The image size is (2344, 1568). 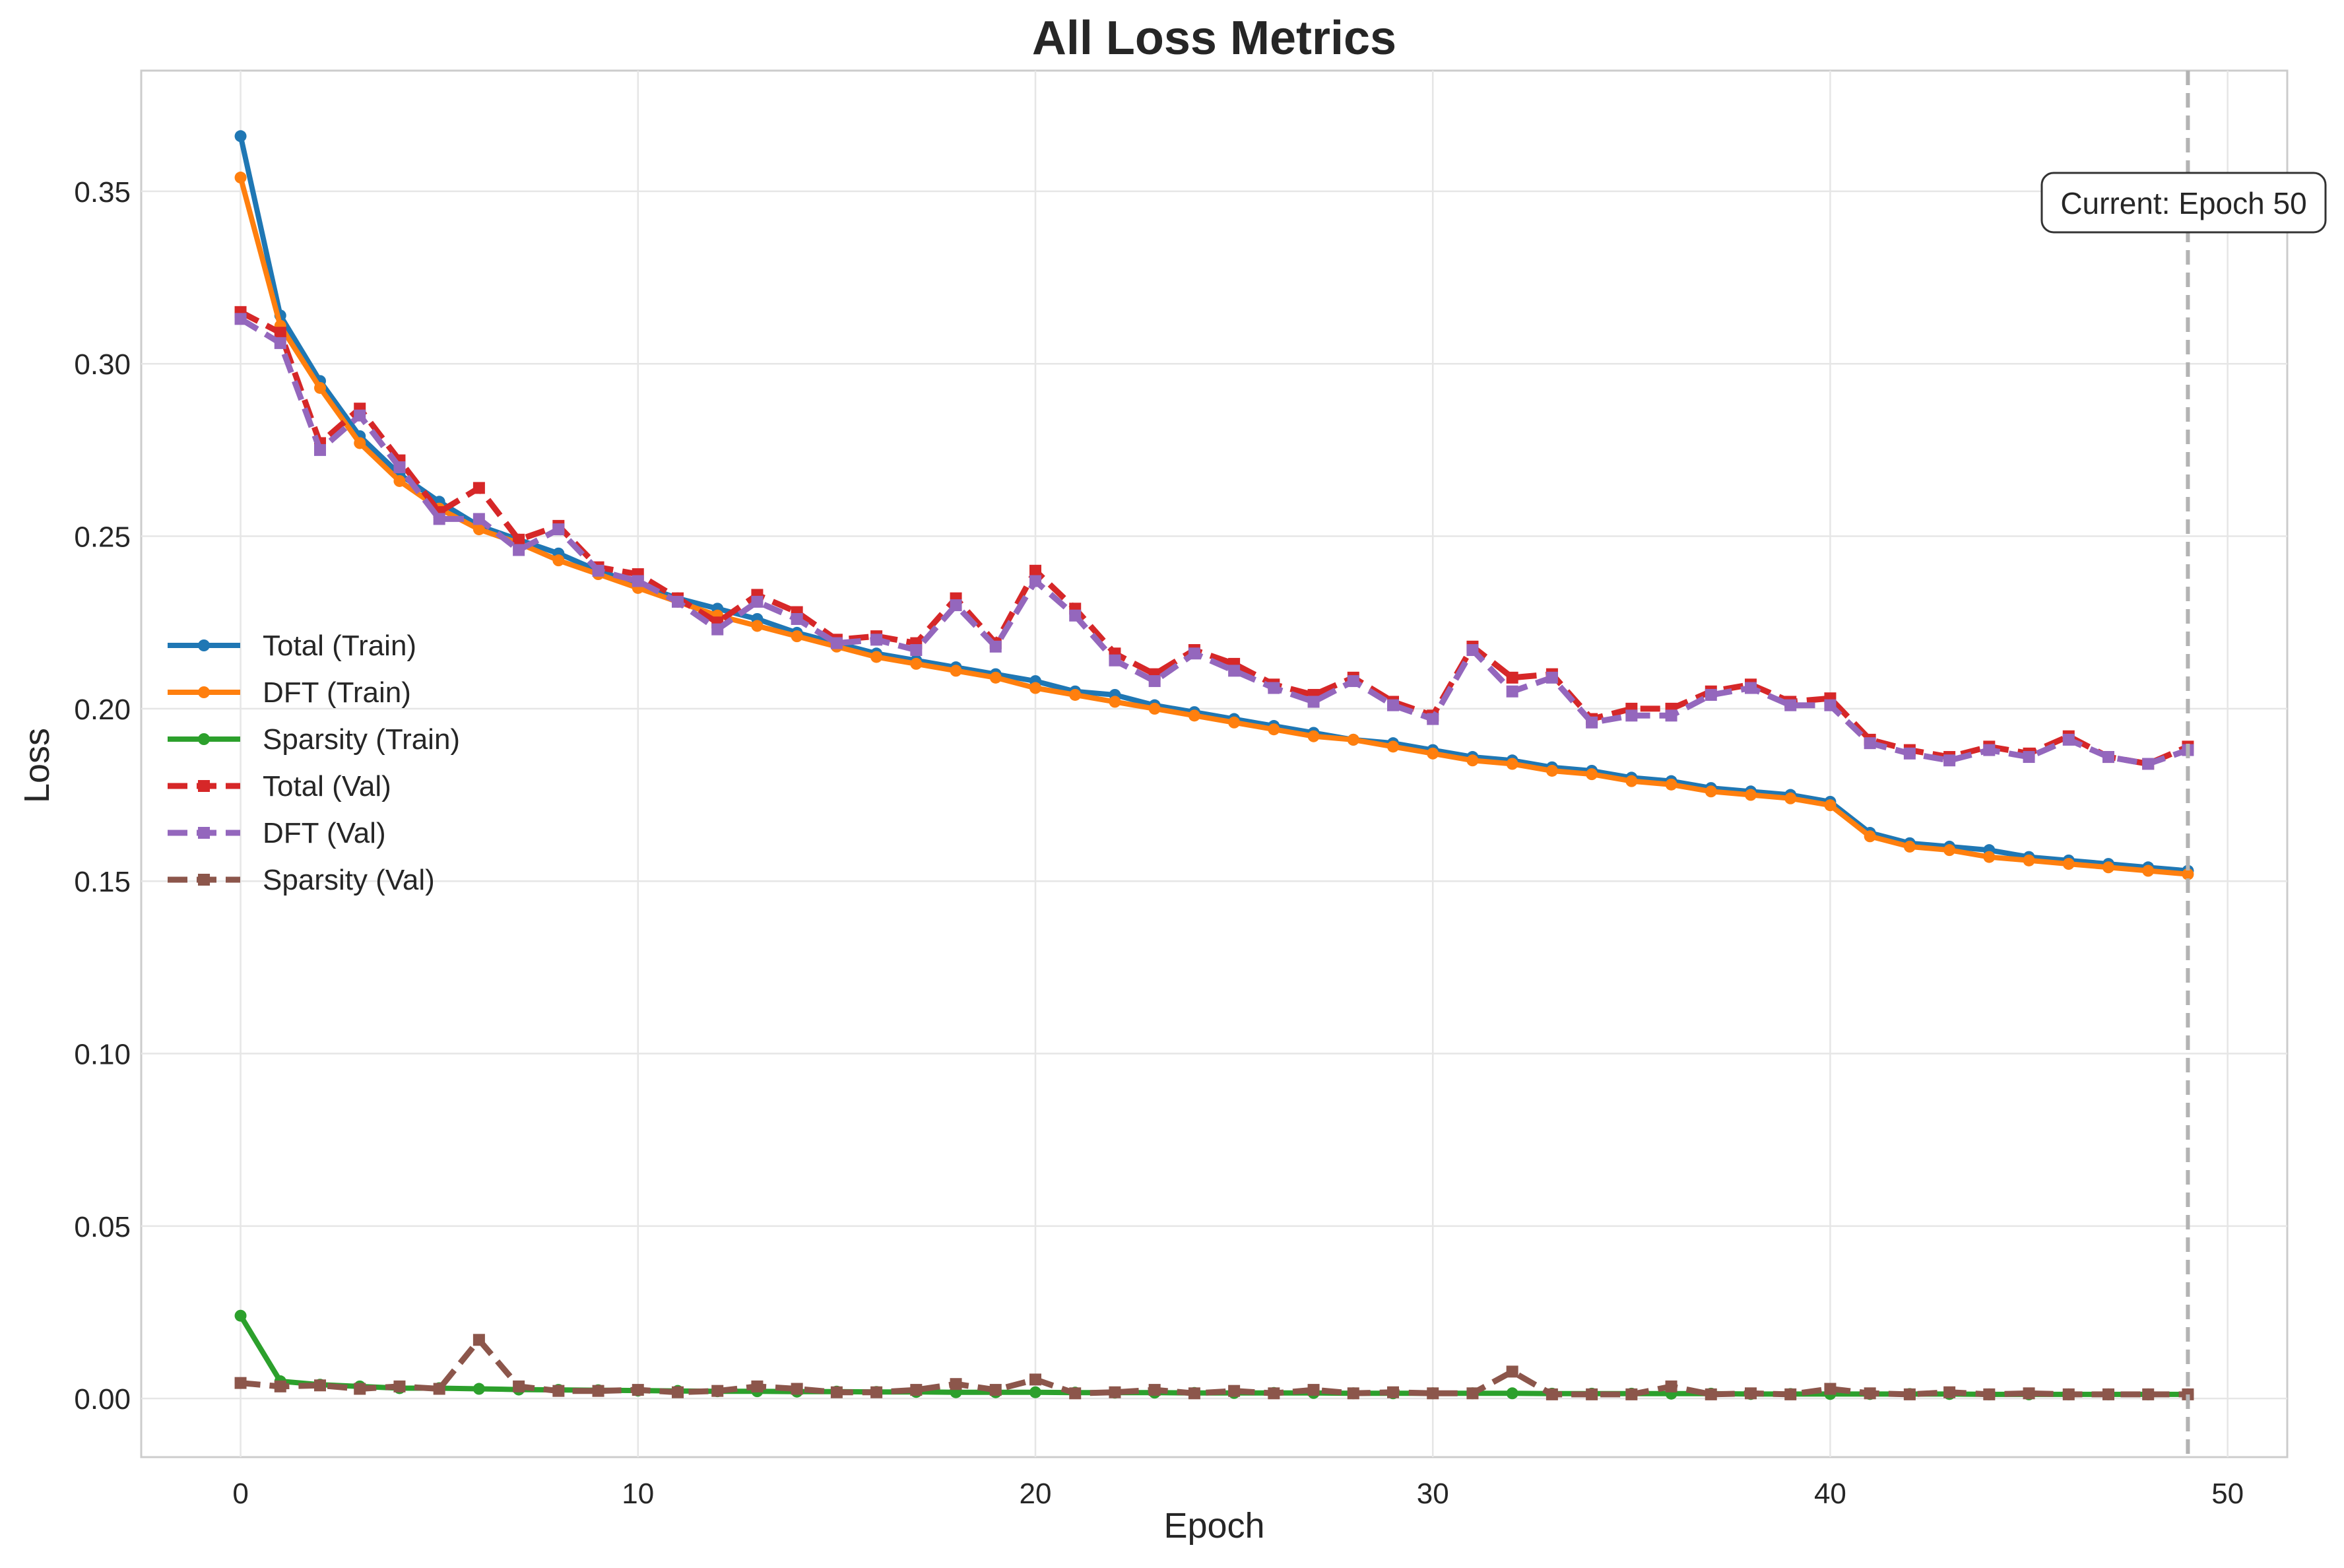 What do you see at coordinates (638, 1494) in the screenshot?
I see `x-tick-label: 10` at bounding box center [638, 1494].